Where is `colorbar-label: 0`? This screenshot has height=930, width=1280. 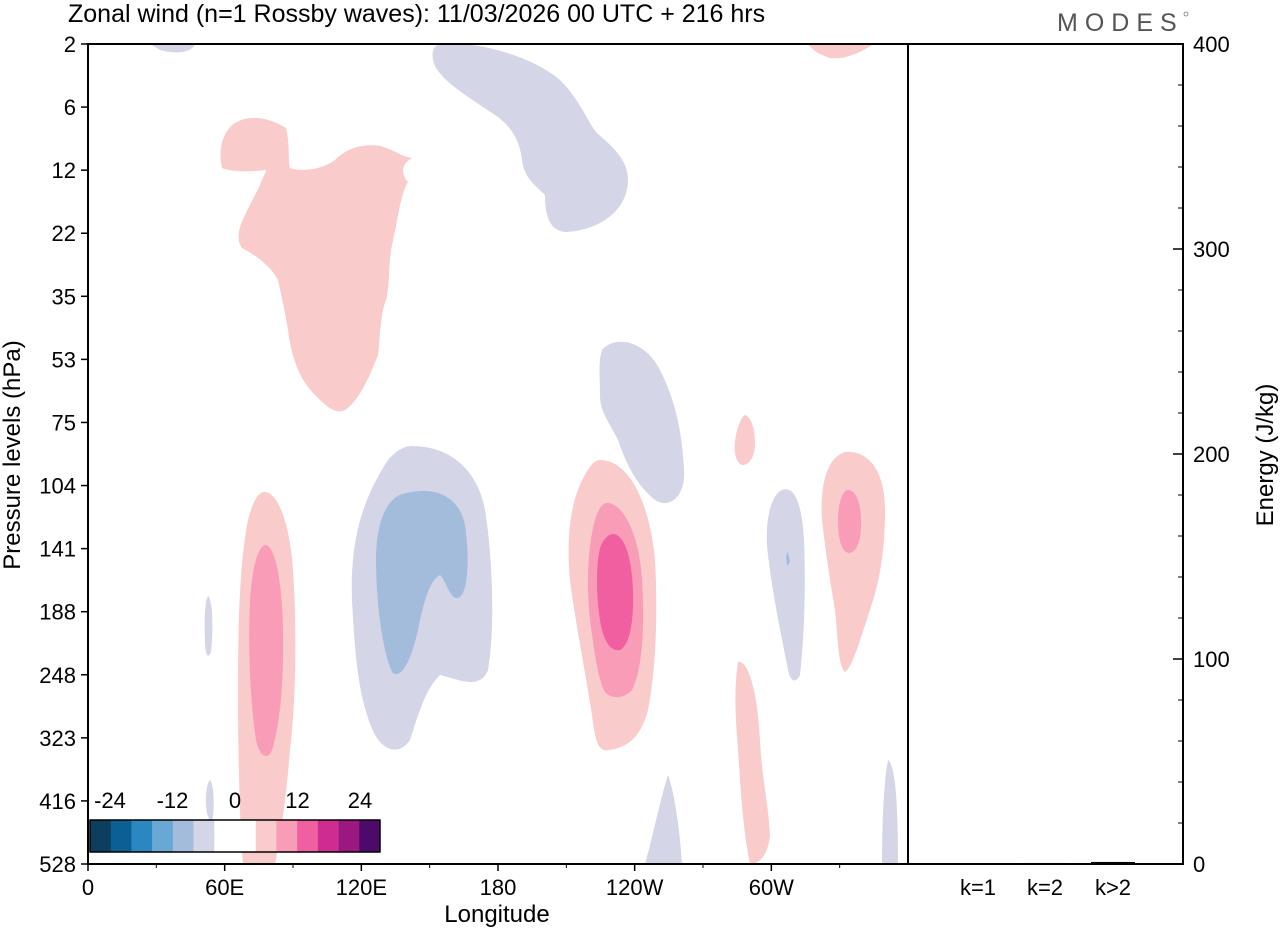
colorbar-label: 0 is located at coordinates (235, 800).